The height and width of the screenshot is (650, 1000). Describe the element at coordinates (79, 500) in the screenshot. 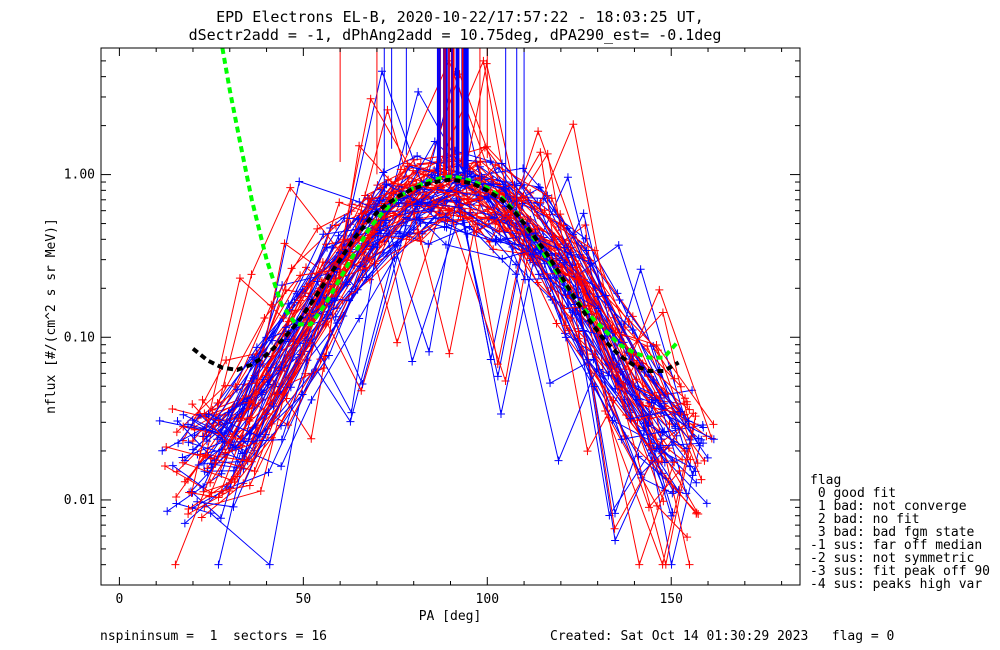

I see `y-tick-label: 0.01` at that location.